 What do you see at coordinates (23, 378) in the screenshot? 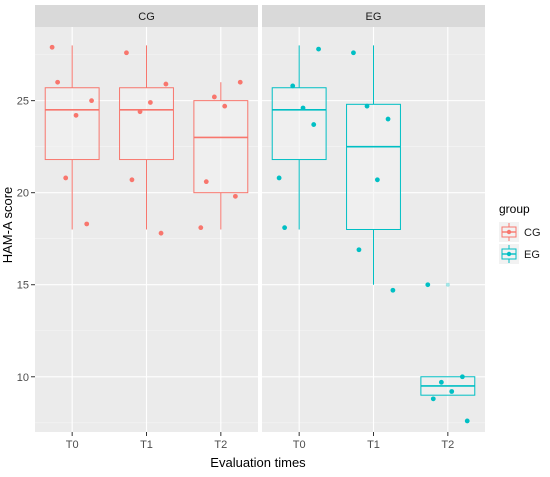
I see `y-tick-label: 10` at bounding box center [23, 378].